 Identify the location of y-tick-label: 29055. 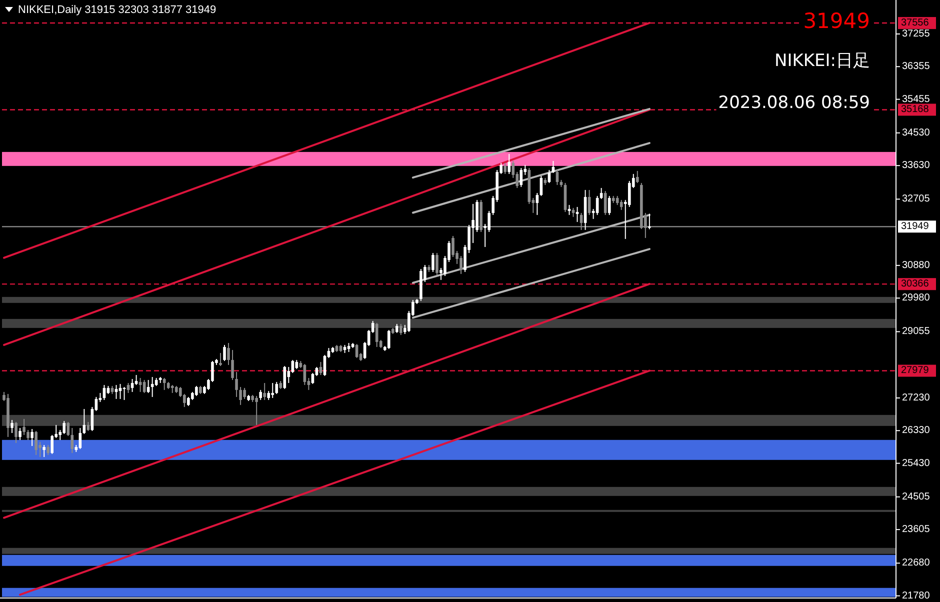
(916, 332).